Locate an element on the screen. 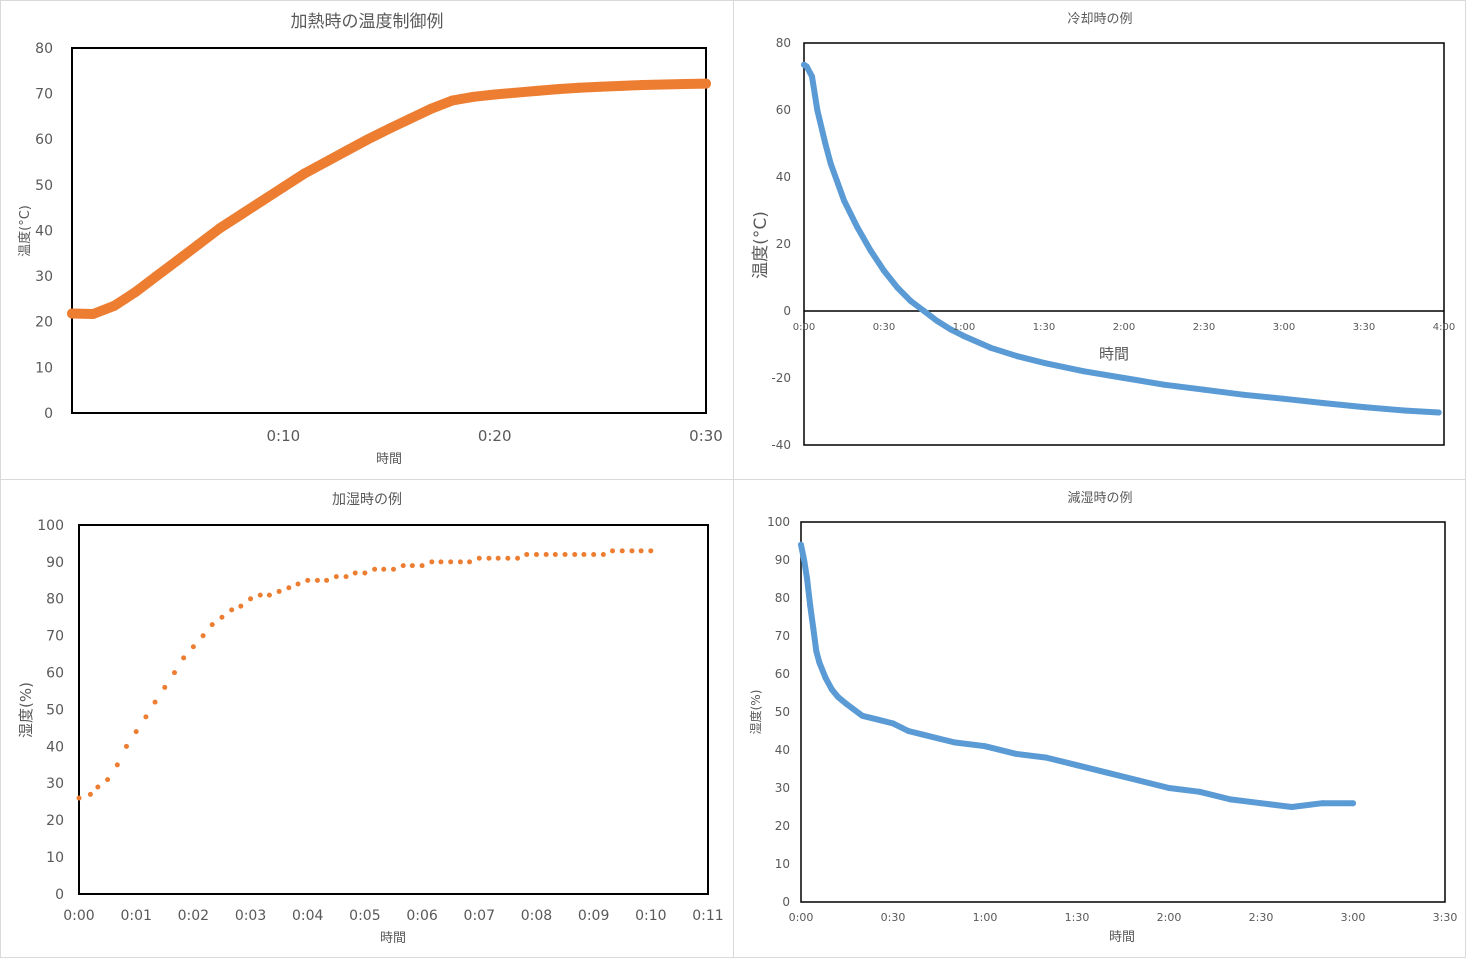  heating-x-tick-label: 0:30 is located at coordinates (706, 436).